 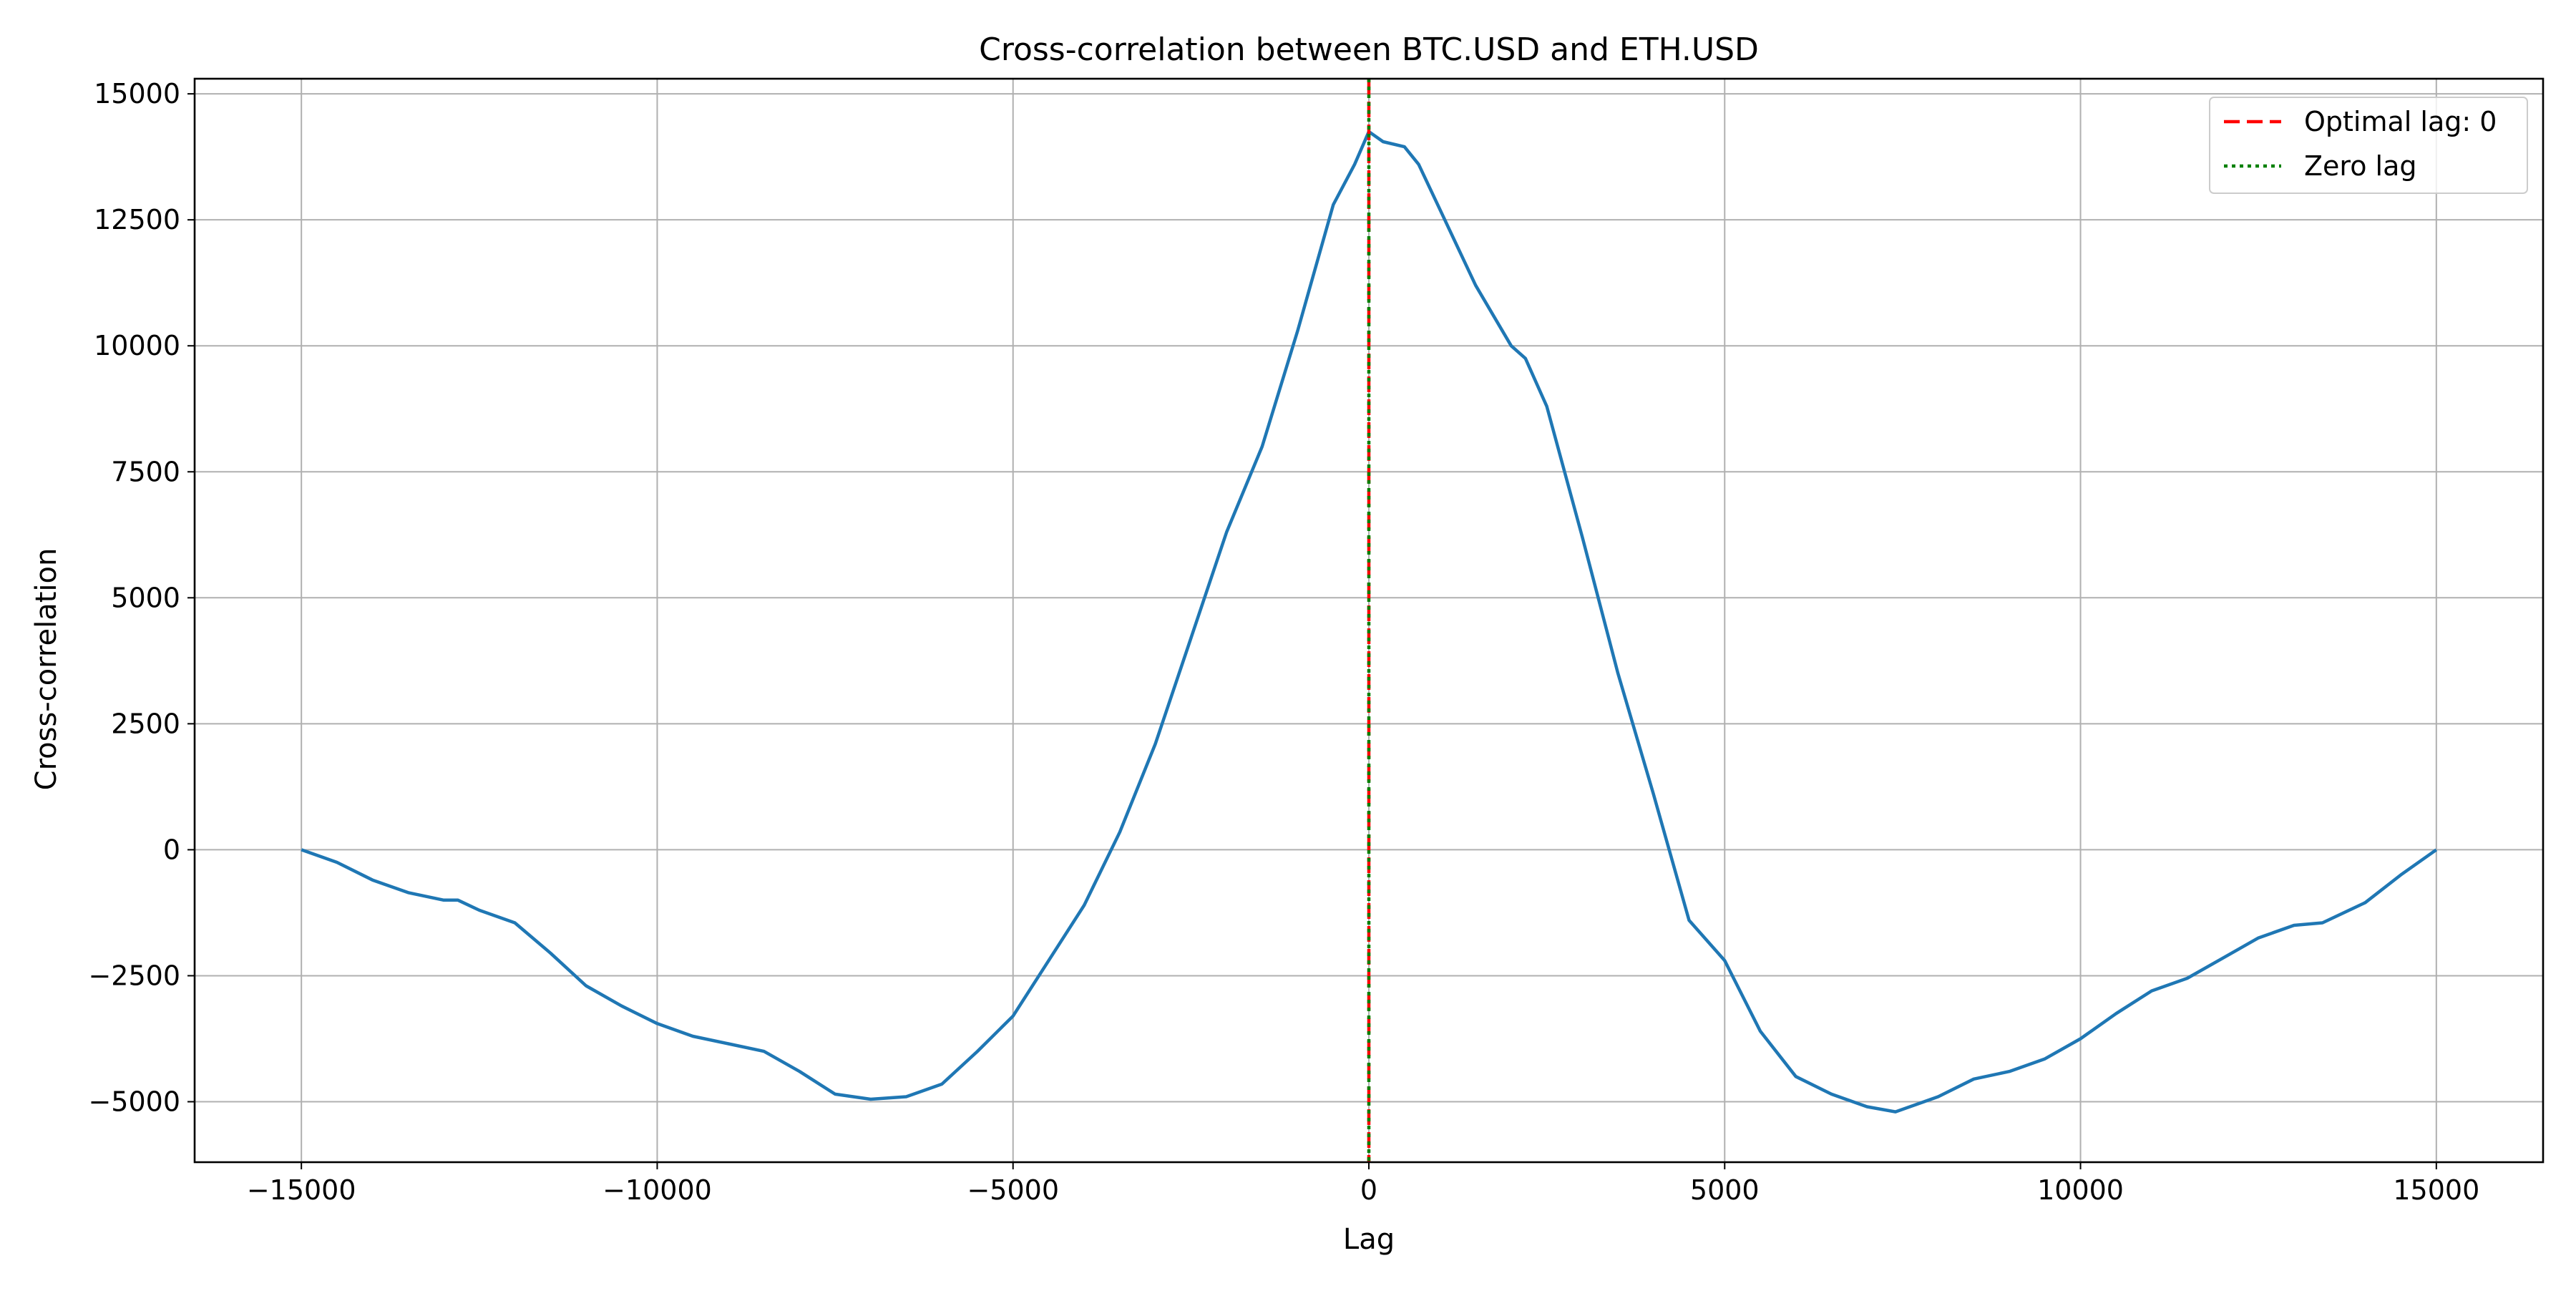 What do you see at coordinates (171, 849) in the screenshot?
I see `y-tick-label: 0` at bounding box center [171, 849].